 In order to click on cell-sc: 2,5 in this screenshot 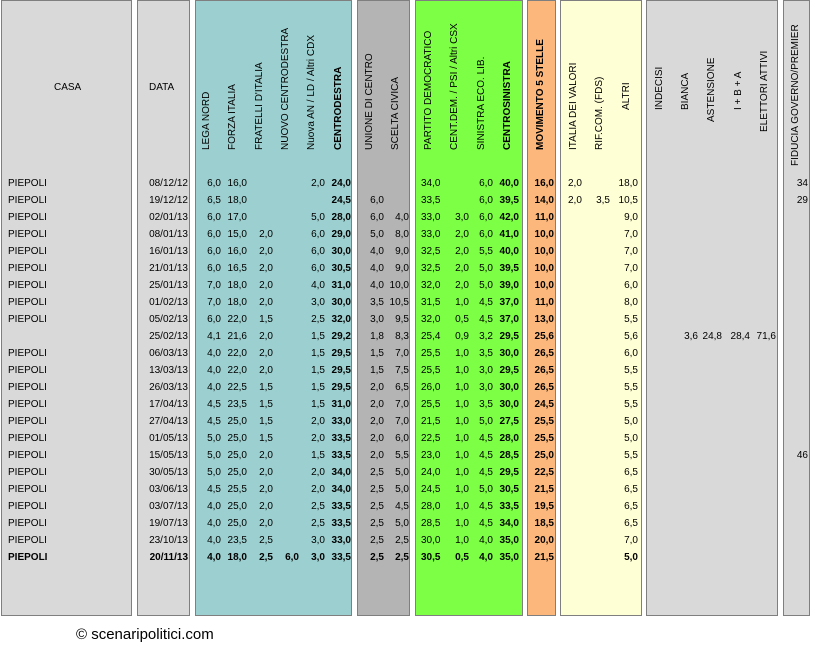, I will do `click(402, 557)`.